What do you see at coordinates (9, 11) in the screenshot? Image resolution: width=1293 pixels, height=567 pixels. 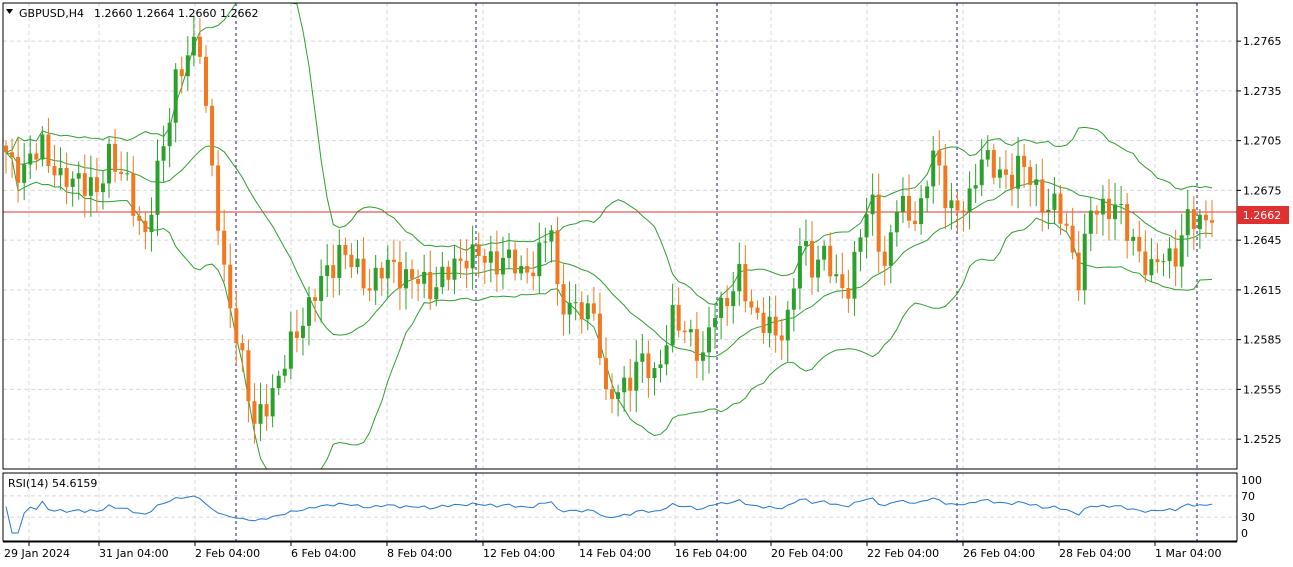 I see `collapse-triangle-icon` at bounding box center [9, 11].